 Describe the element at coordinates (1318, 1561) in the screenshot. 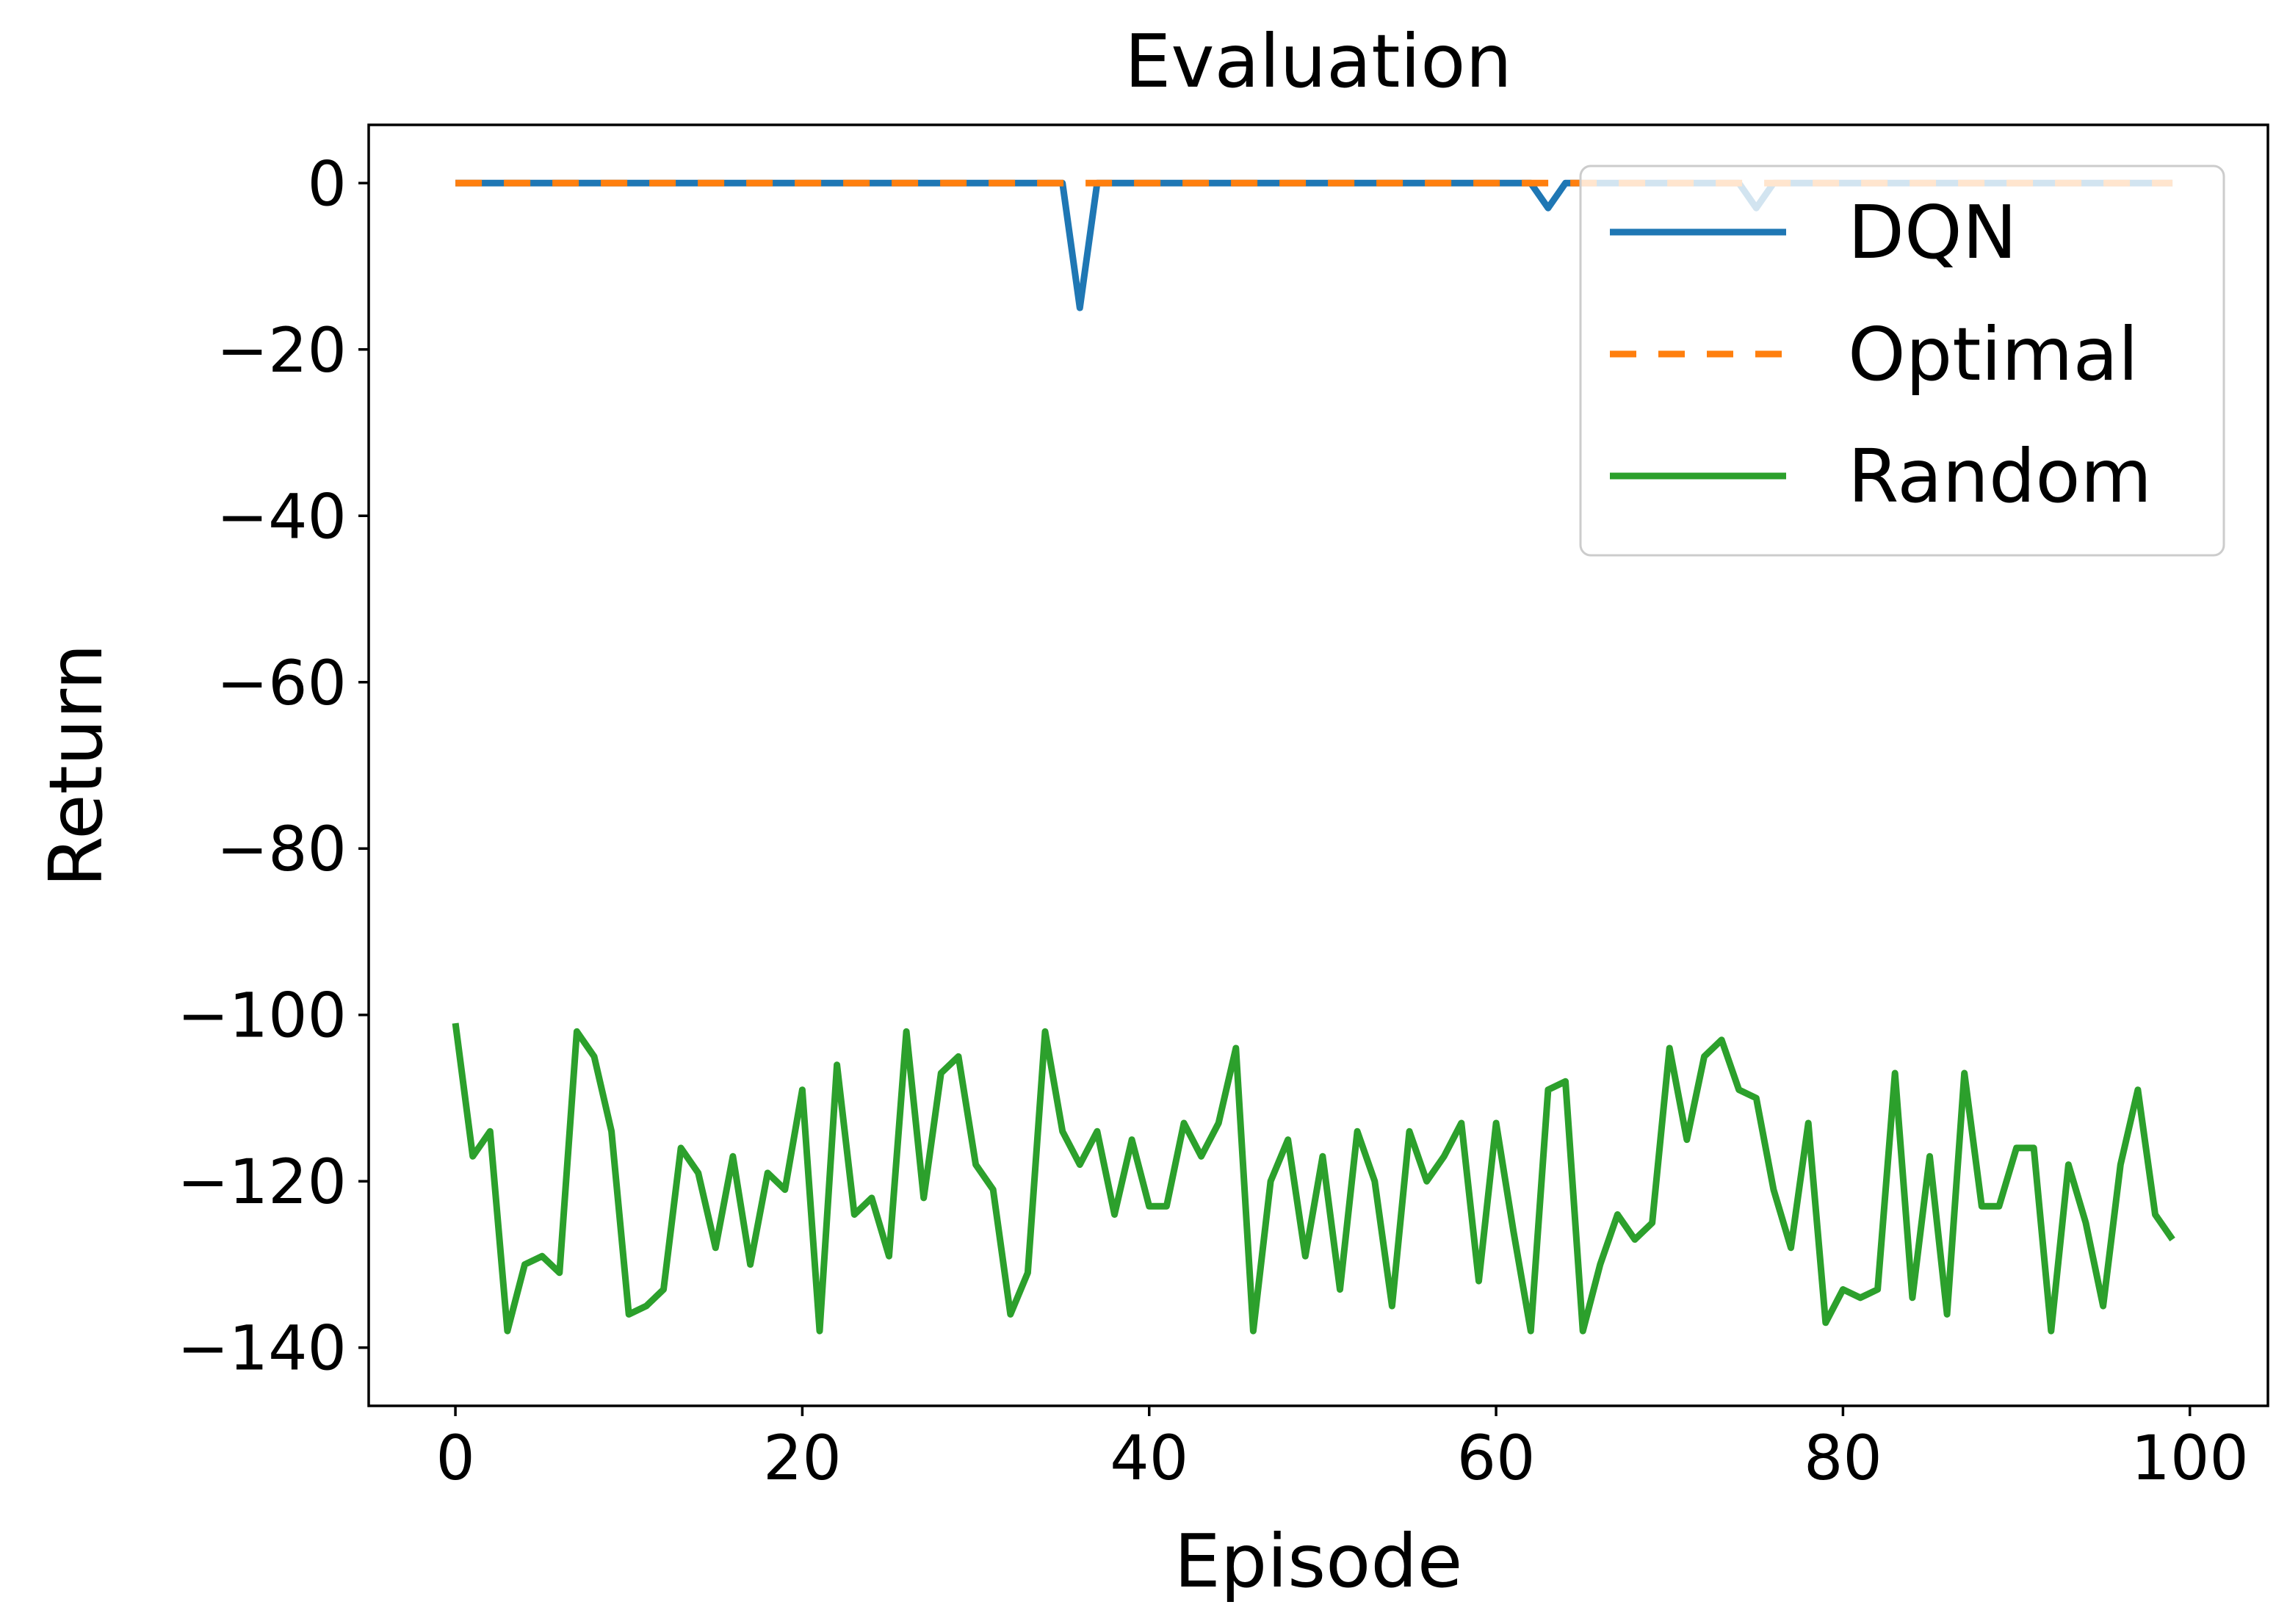

I see `x-axis-label: Episode` at that location.